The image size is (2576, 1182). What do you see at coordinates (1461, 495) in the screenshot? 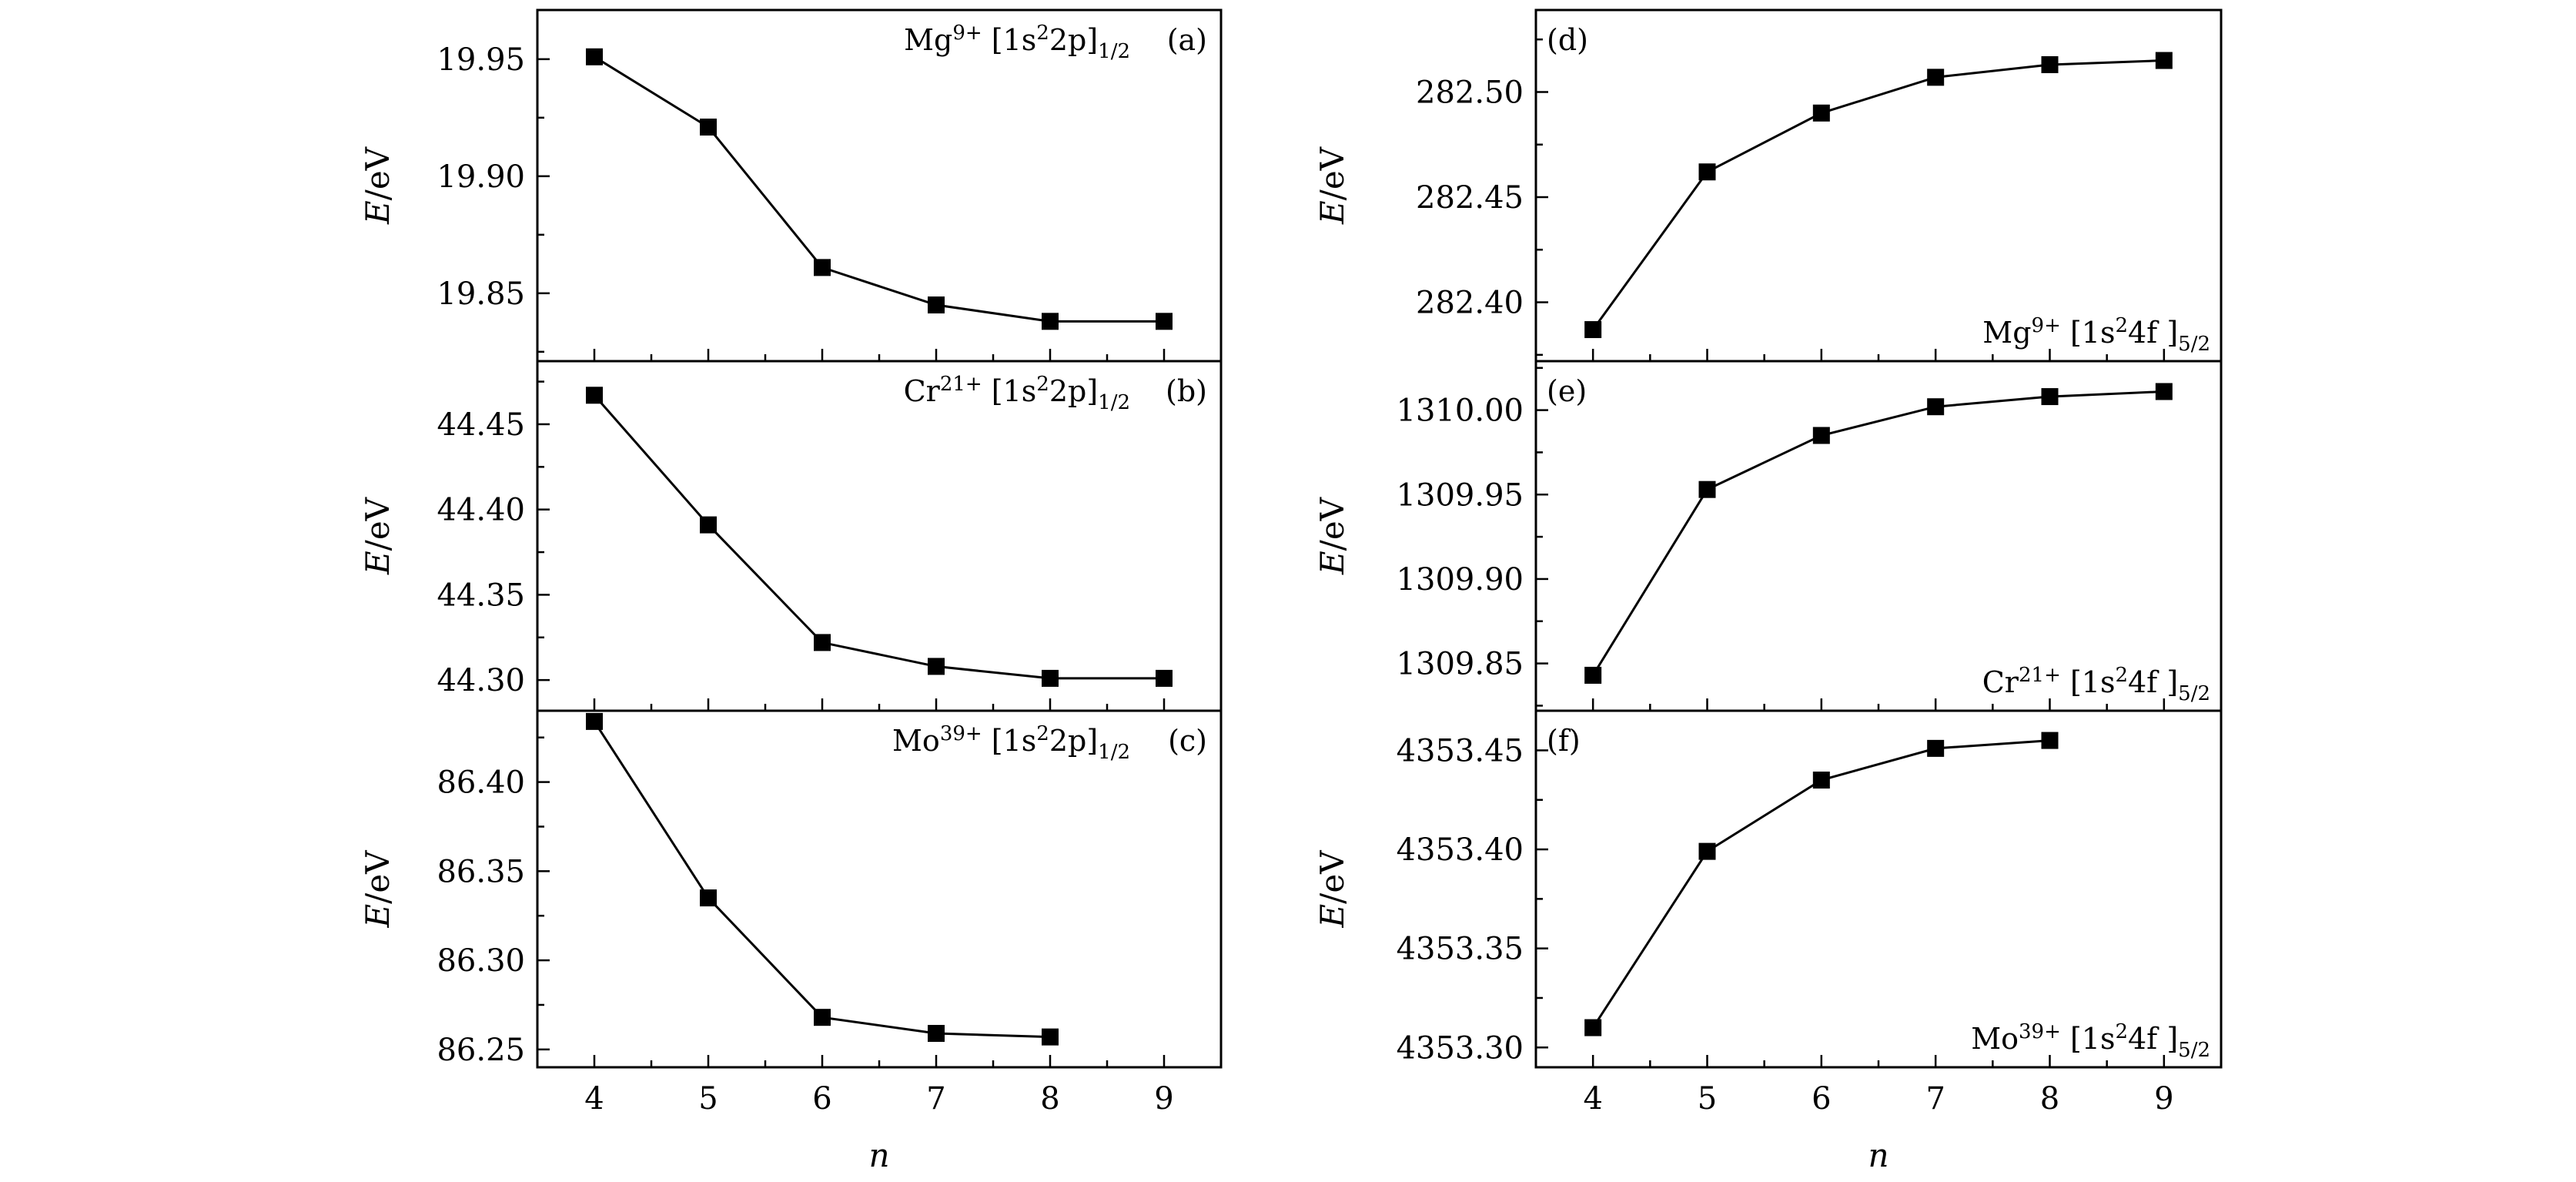
I see `y-tick-label: 1309.95` at bounding box center [1461, 495].